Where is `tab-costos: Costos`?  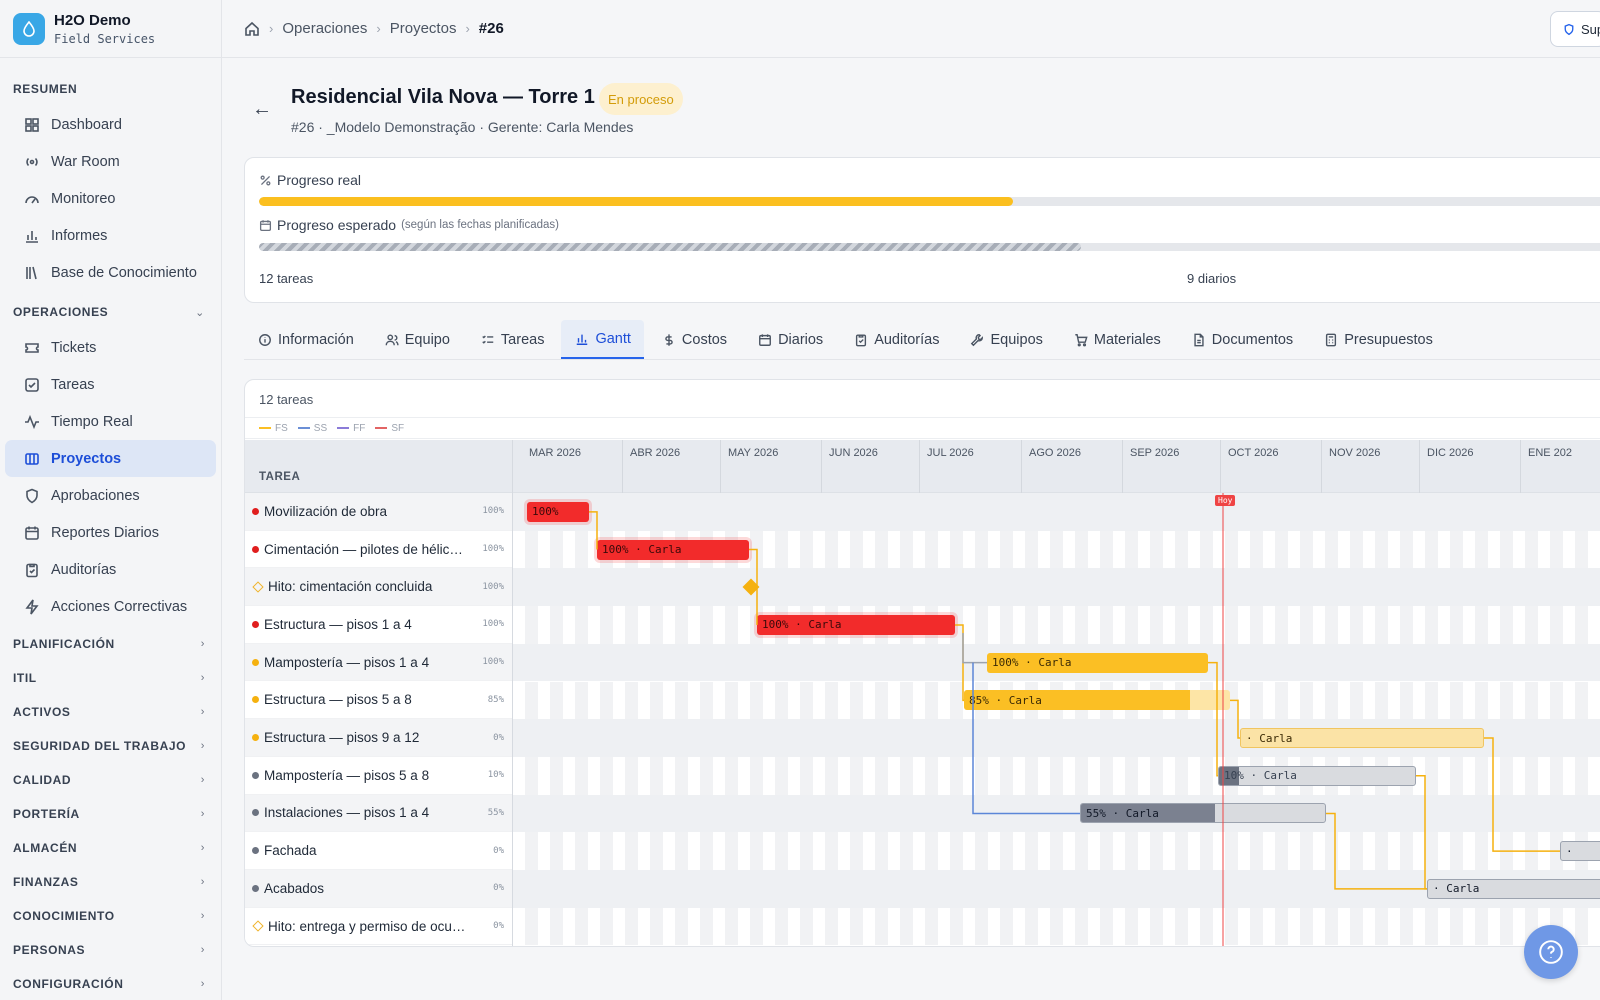
tab-costos: Costos is located at coordinates (694, 339).